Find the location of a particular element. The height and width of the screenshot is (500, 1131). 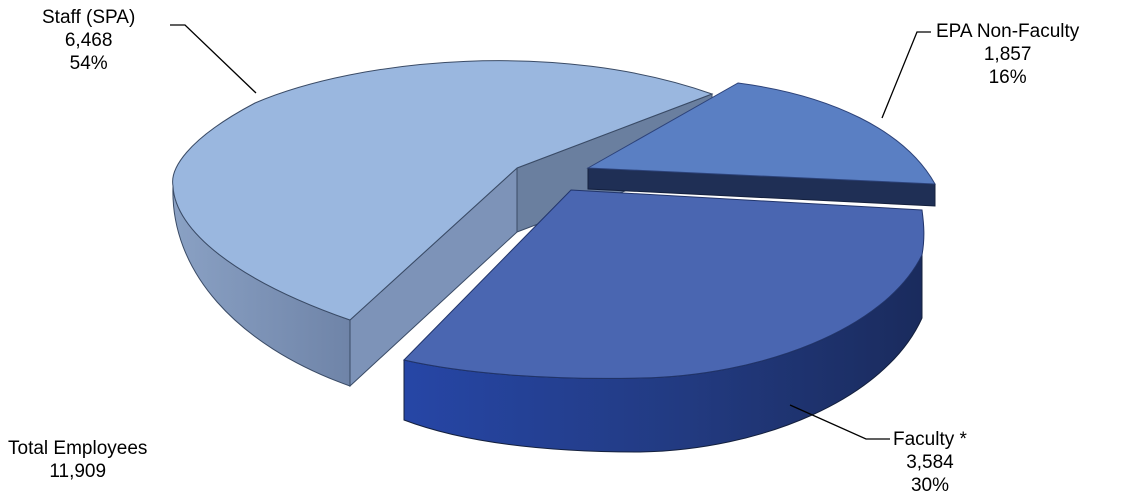

data-label-faculty-percent: 30% is located at coordinates (929, 485).